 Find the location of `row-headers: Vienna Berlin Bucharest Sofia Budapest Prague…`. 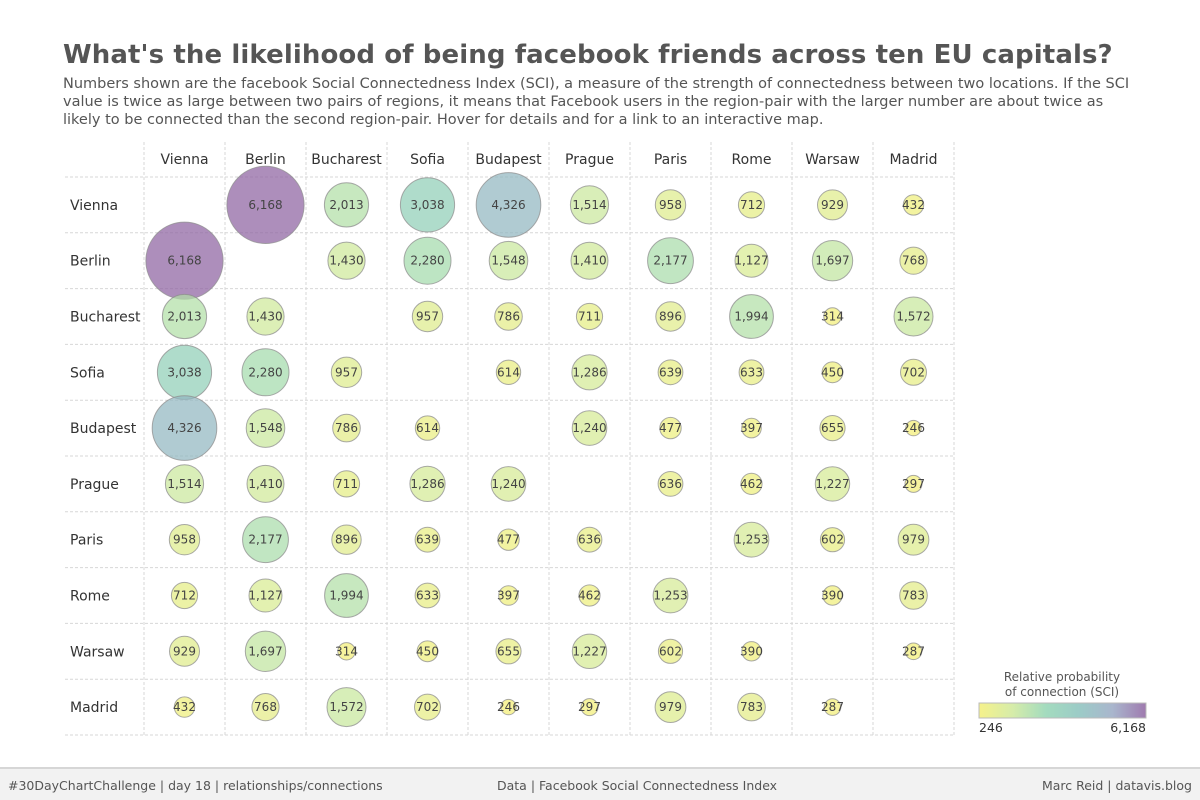

row-headers: Vienna Berlin Bucharest Sofia Budapest Prague… is located at coordinates (105, 457).